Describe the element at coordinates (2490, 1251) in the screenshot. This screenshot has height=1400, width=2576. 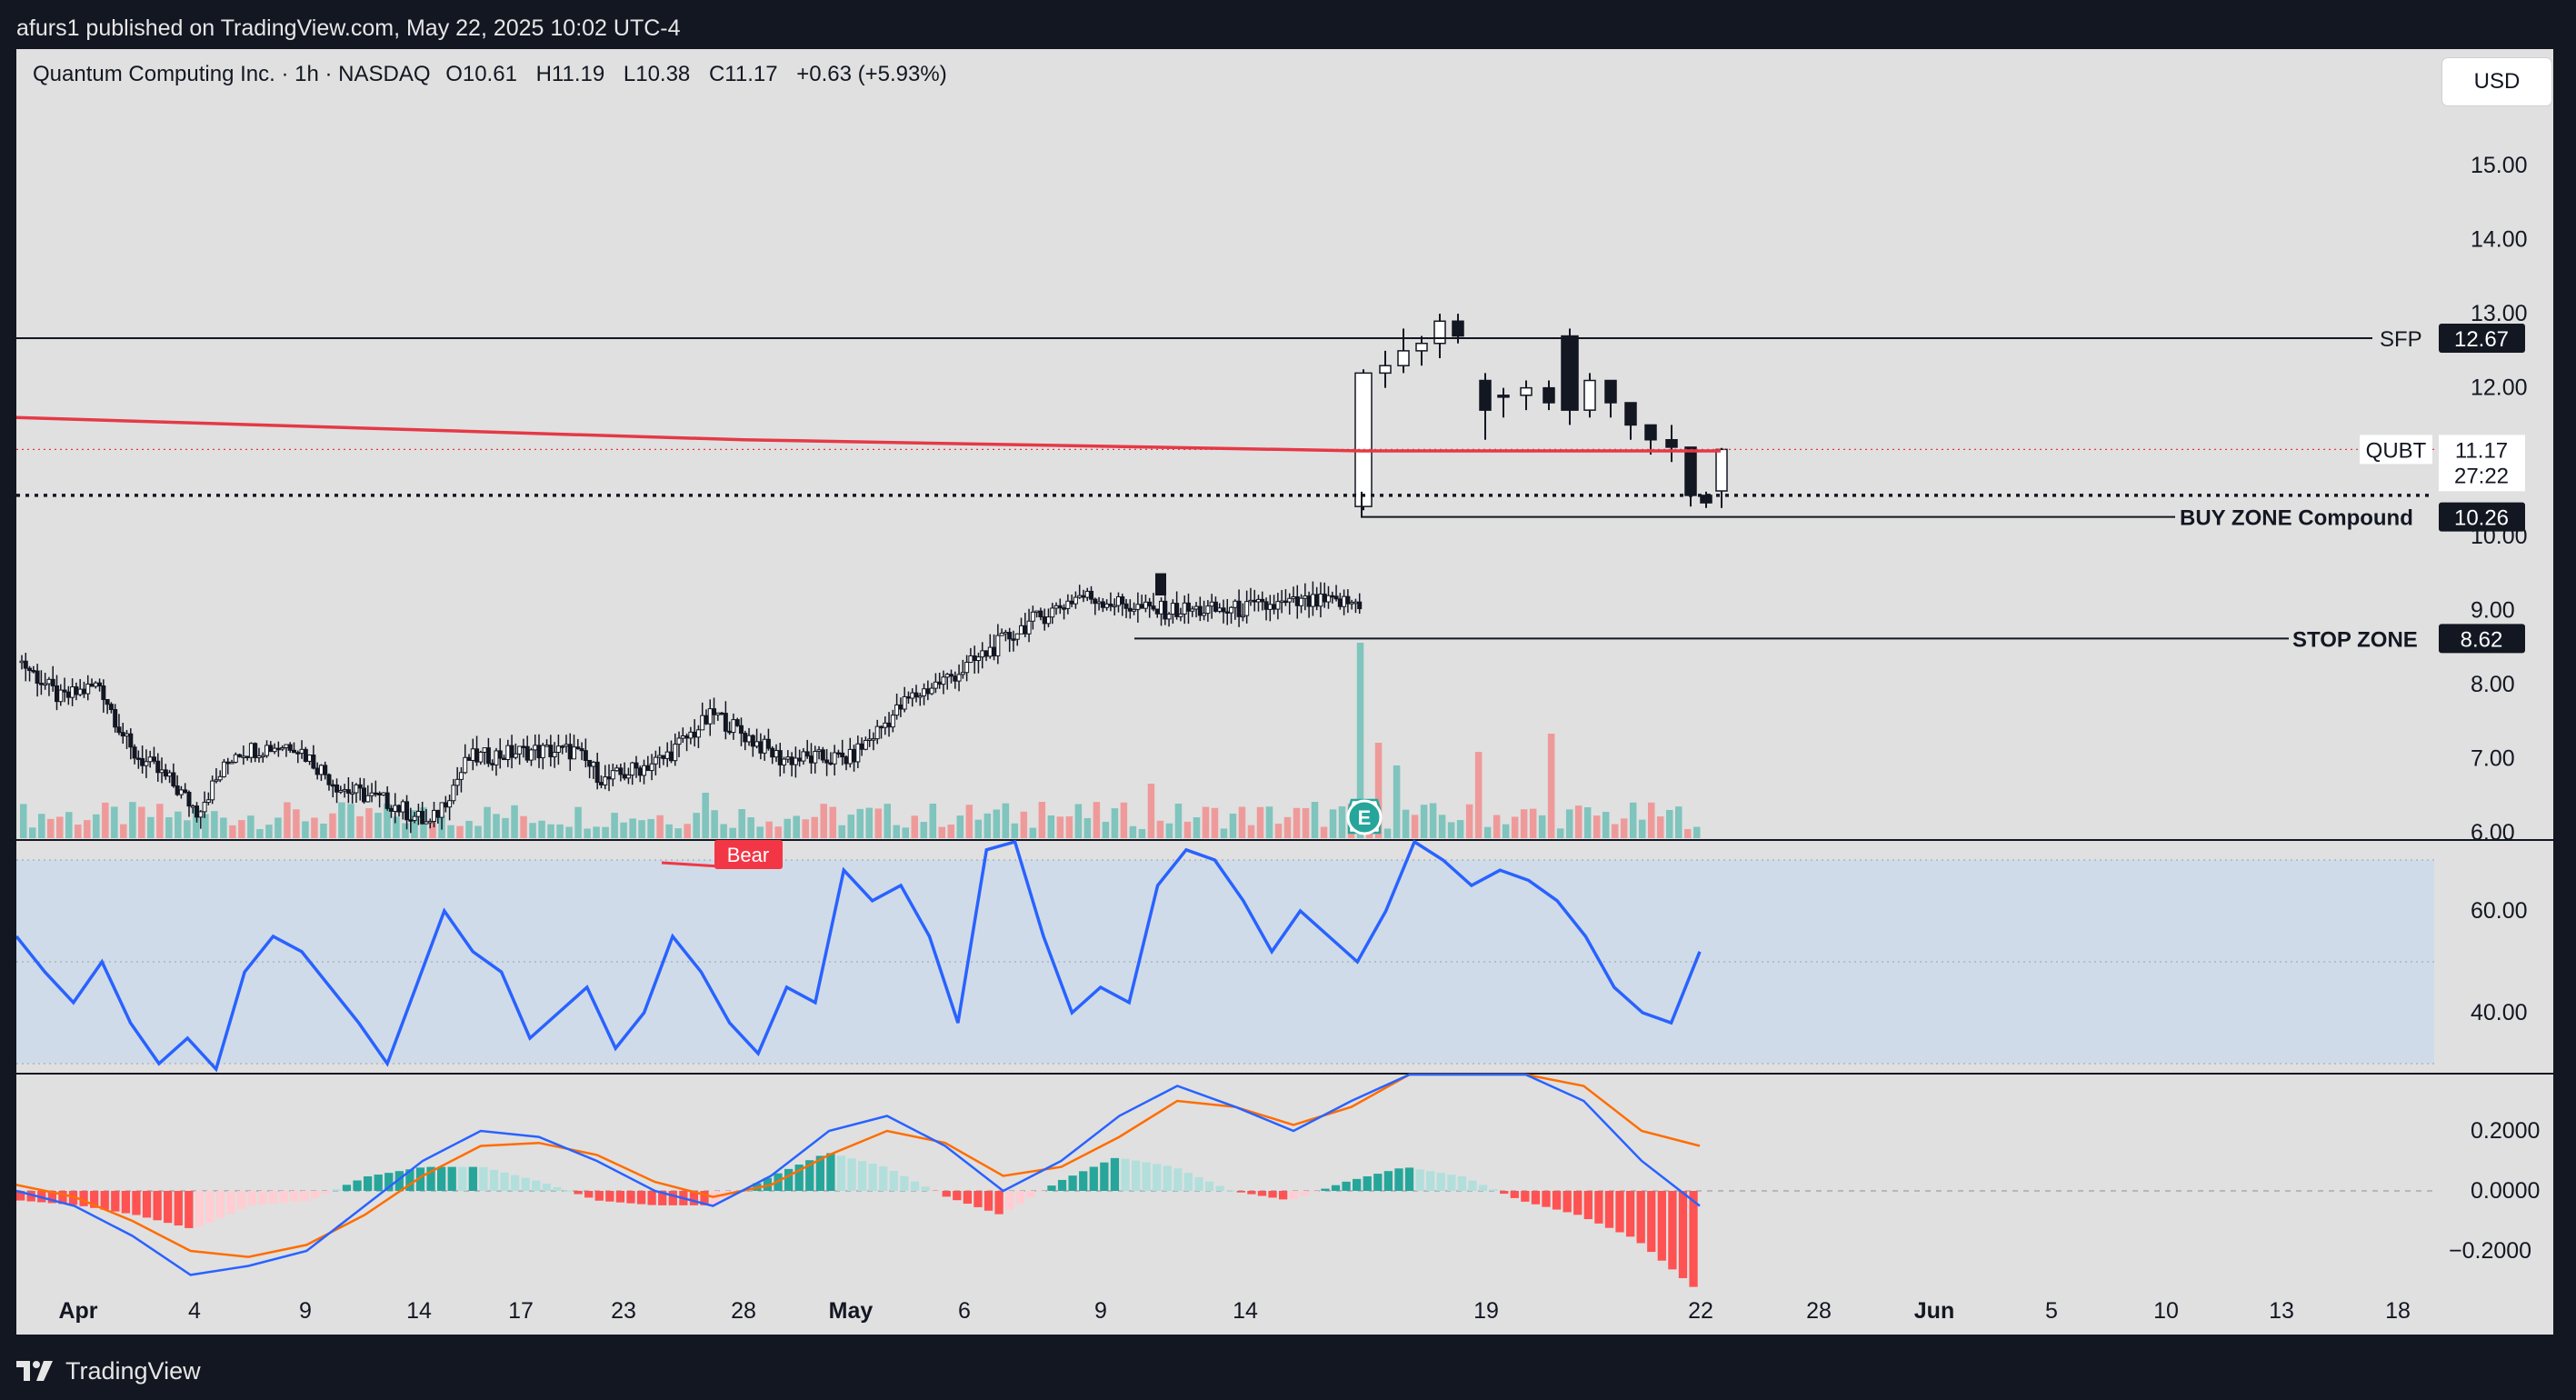
I see `macd-axis-tick-label: −0.2000` at that location.